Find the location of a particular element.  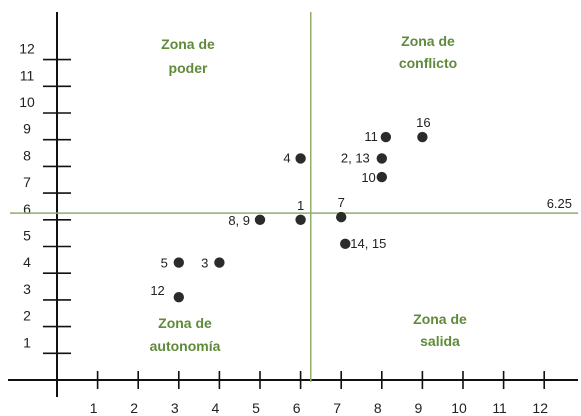

data-point-label: 14, 15 is located at coordinates (368, 243).